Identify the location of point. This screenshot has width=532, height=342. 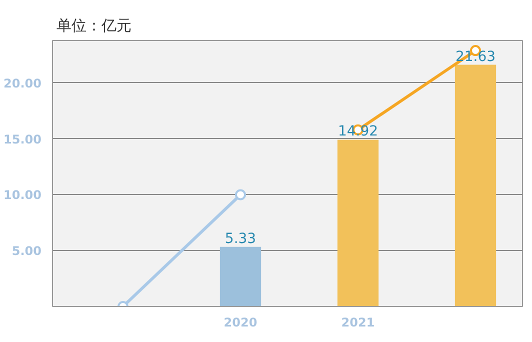
(240, 194).